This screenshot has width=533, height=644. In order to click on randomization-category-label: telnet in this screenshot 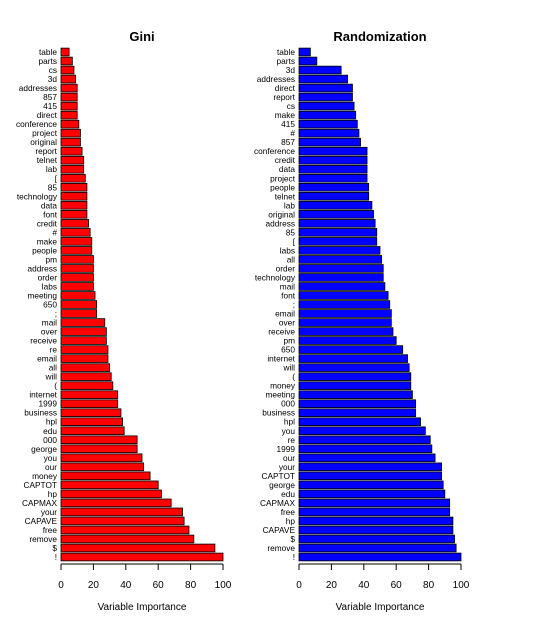, I will do `click(285, 196)`.